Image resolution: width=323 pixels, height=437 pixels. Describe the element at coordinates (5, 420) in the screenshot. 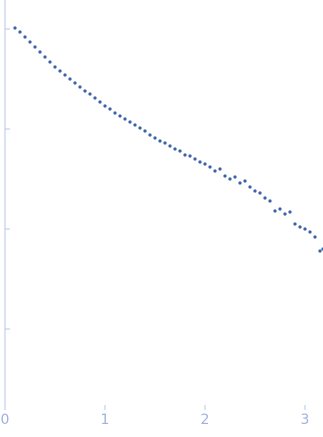

I see `x-tick-label: 0` at that location.